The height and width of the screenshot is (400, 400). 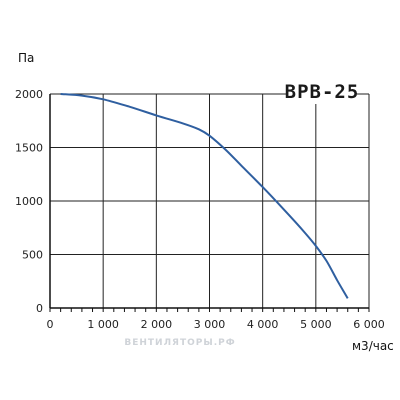 What do you see at coordinates (179, 343) in the screenshot?
I see `watermark: ВЕНТИЛЯТОРЫ.РФ` at bounding box center [179, 343].